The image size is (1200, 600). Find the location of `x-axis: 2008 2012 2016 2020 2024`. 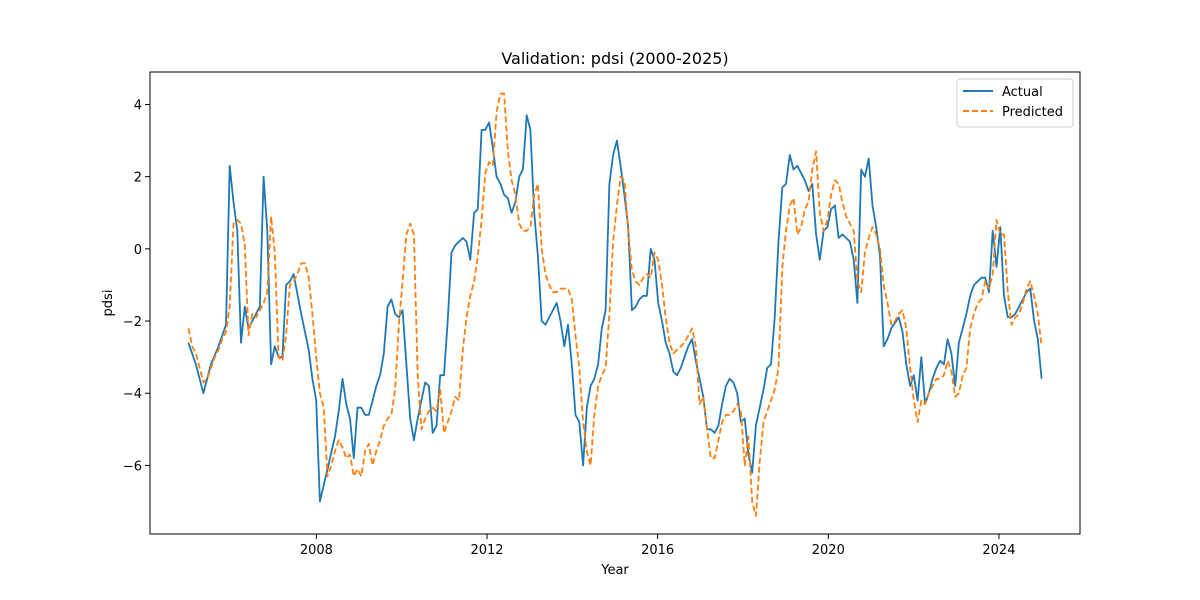

x-axis: 2008 2012 2016 2020 2024 is located at coordinates (657, 546).